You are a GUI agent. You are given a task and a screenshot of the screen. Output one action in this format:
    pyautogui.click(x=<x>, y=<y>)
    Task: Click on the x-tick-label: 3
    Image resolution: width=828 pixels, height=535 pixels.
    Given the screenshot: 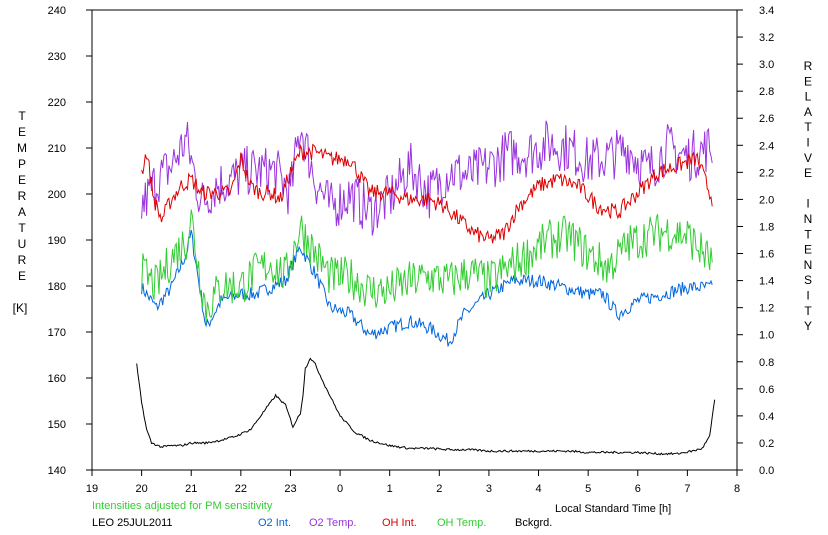 What is the action you would take?
    pyautogui.click(x=489, y=489)
    